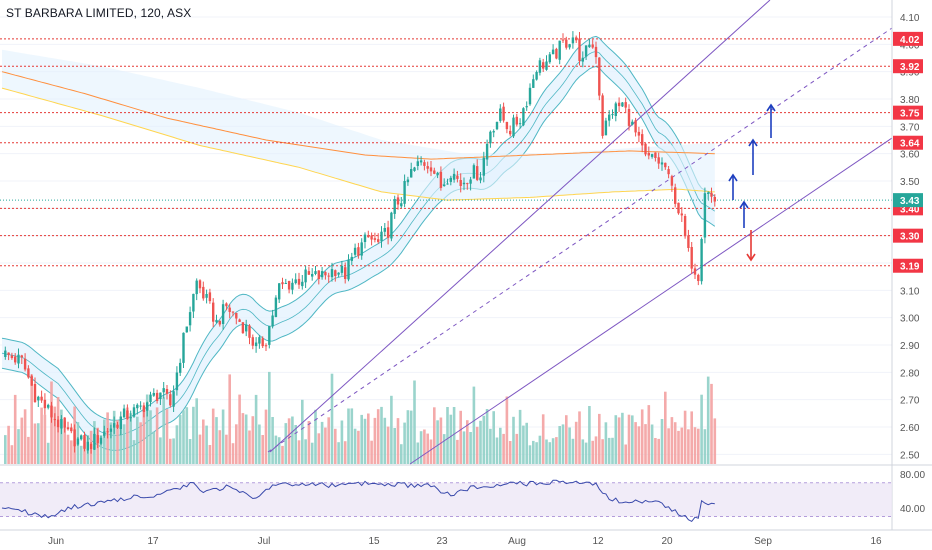 Image resolution: width=932 pixels, height=550 pixels. I want to click on volume-bars, so click(360, 417).